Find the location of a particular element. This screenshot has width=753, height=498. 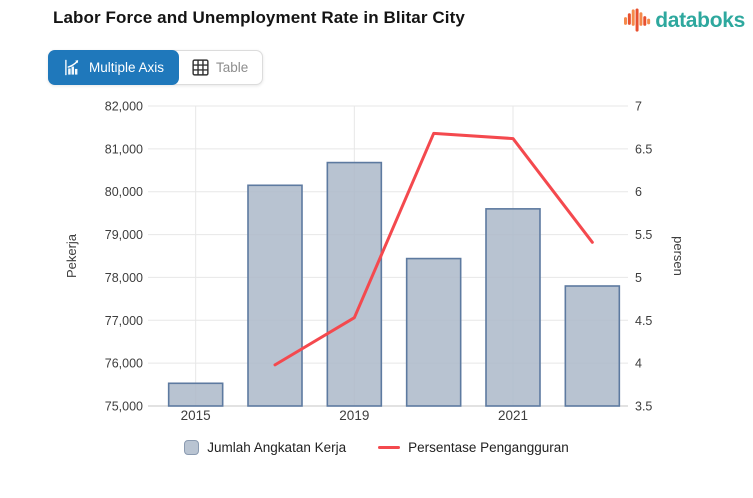

y-right-tick-label: 4.5 is located at coordinates (643, 321).